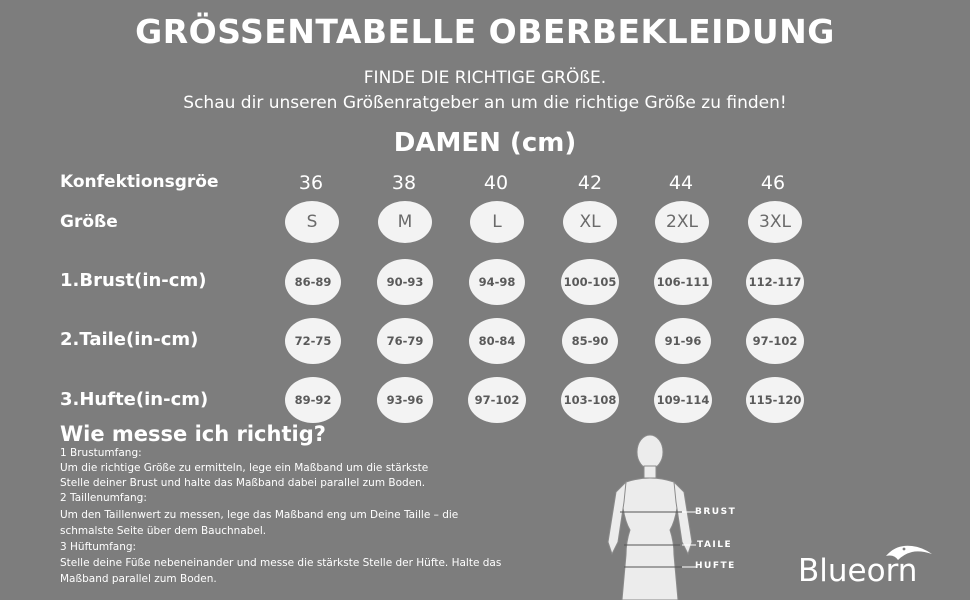  Describe the element at coordinates (405, 400) in the screenshot. I see `huefte-value: 93-96` at that location.